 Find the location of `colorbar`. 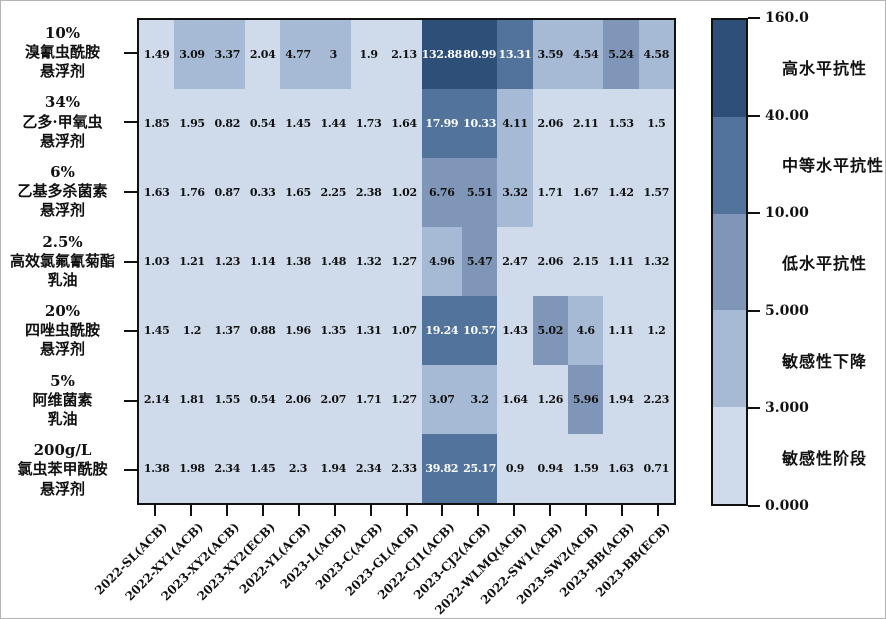

colorbar is located at coordinates (729, 262).